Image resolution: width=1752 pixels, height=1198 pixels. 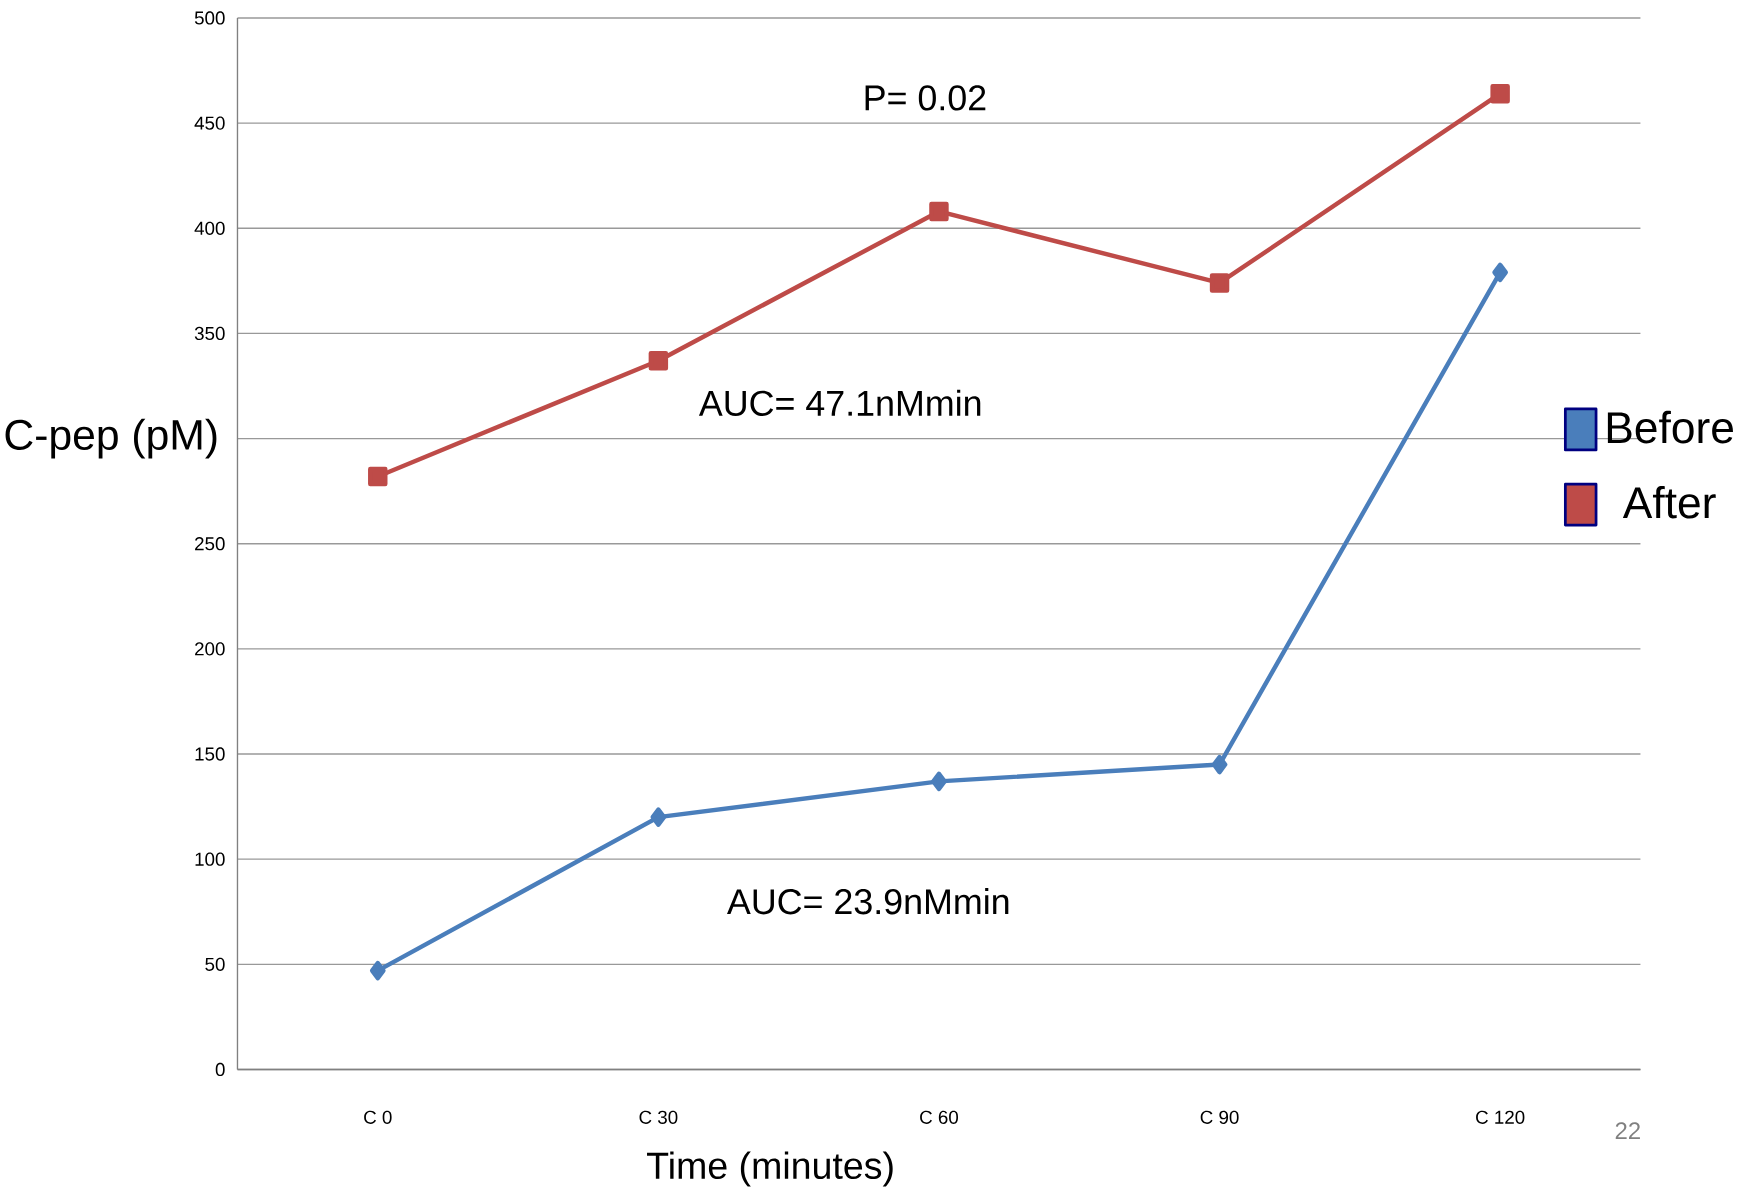 What do you see at coordinates (210, 859) in the screenshot?
I see `y-tick-label: 100` at bounding box center [210, 859].